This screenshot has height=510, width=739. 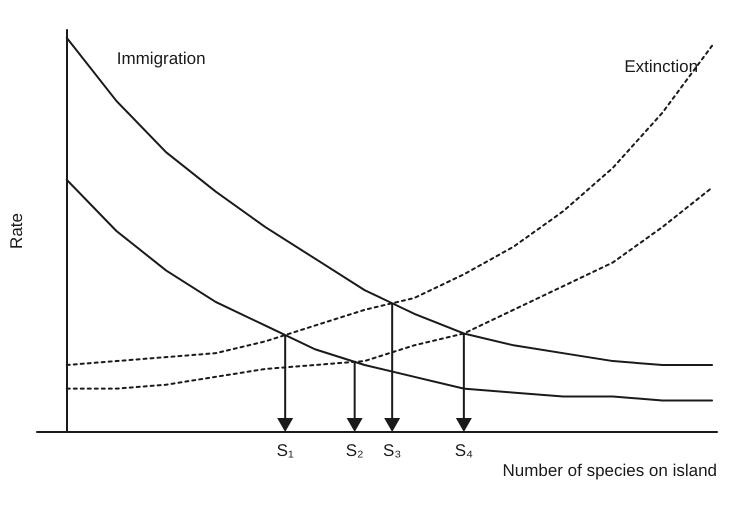 What do you see at coordinates (161, 58) in the screenshot?
I see `series-label: Immigration` at bounding box center [161, 58].